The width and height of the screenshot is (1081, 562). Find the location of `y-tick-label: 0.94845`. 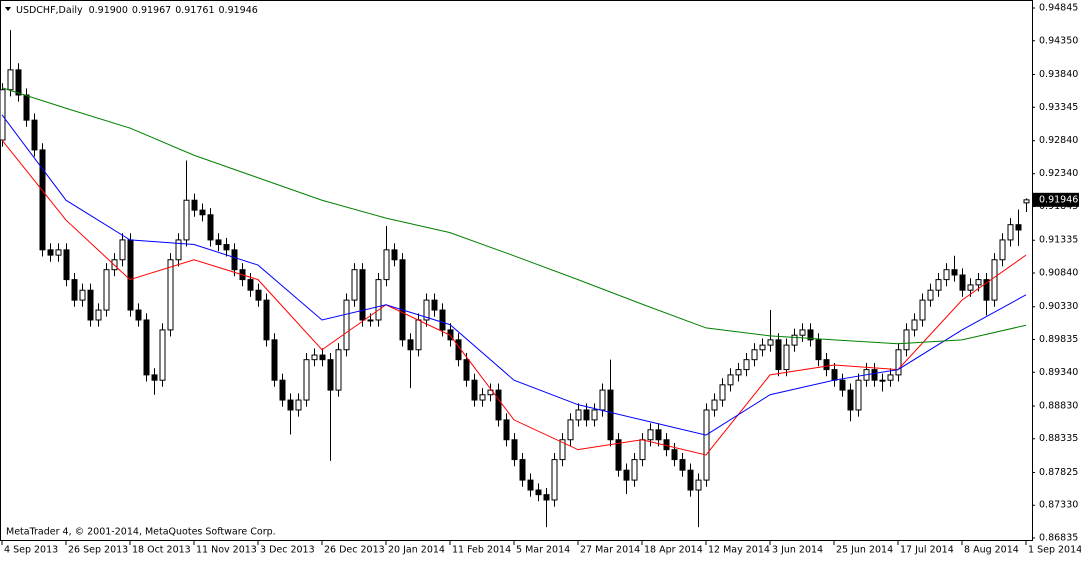

y-tick-label: 0.94845 is located at coordinates (1058, 8).